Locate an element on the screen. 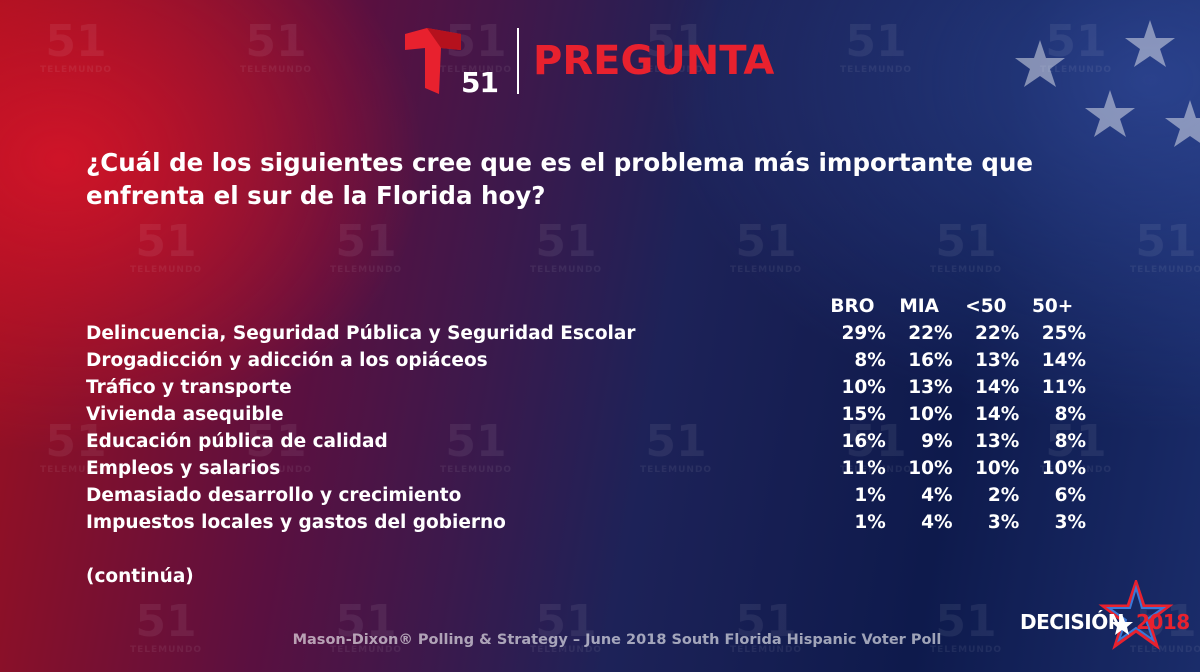  telemundo-t-icon is located at coordinates (433, 61).